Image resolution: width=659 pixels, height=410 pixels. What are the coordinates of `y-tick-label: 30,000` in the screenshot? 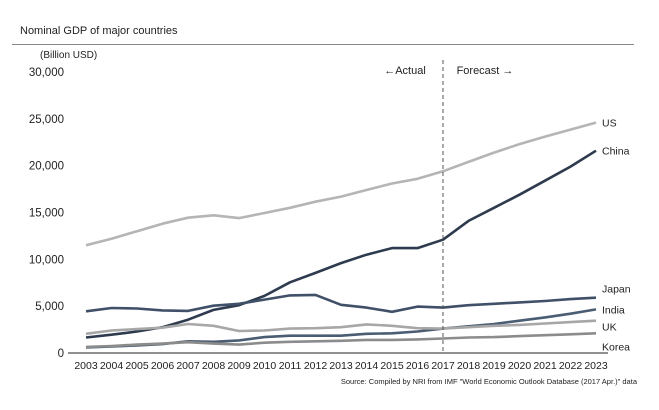 It's located at (46, 73).